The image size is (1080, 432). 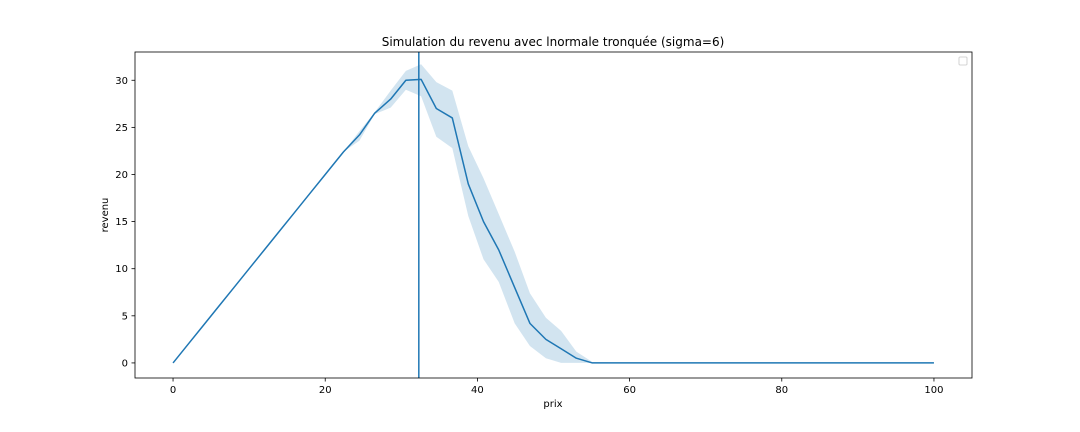 What do you see at coordinates (325, 390) in the screenshot?
I see `x-tick-label: 20` at bounding box center [325, 390].